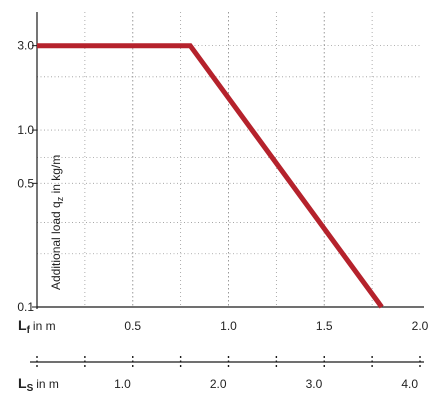  I want to click on y-axis-label-subscript: z, so click(60, 198).